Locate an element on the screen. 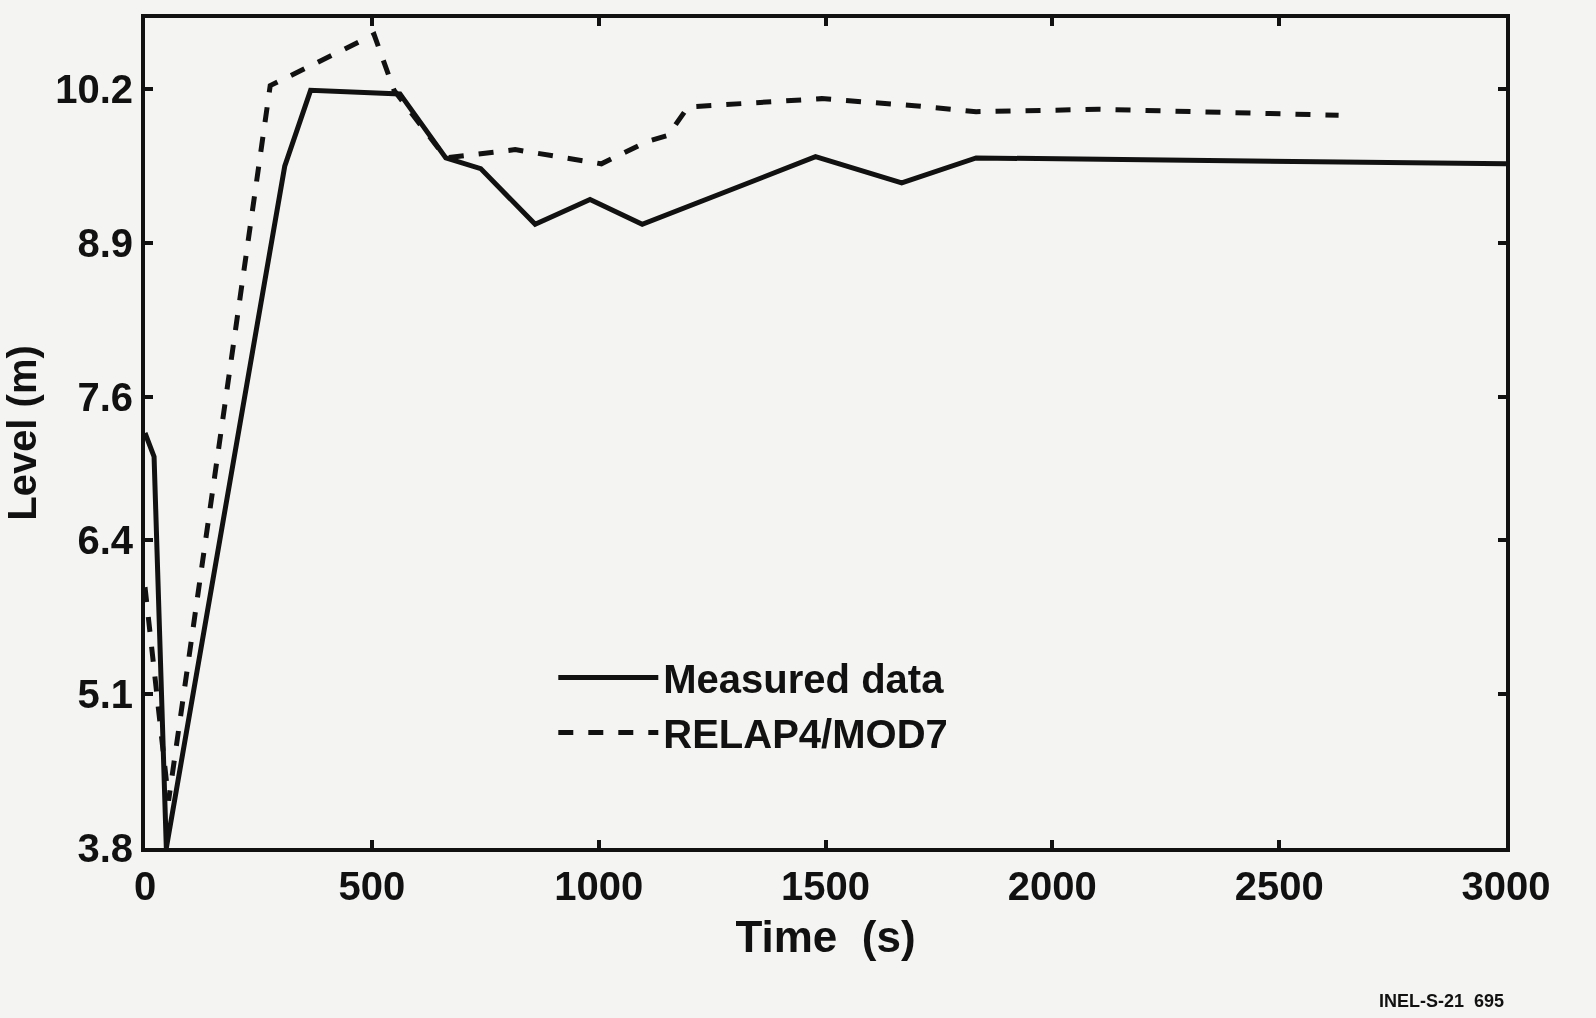  y-tick-label: 8.9 is located at coordinates (105, 243).